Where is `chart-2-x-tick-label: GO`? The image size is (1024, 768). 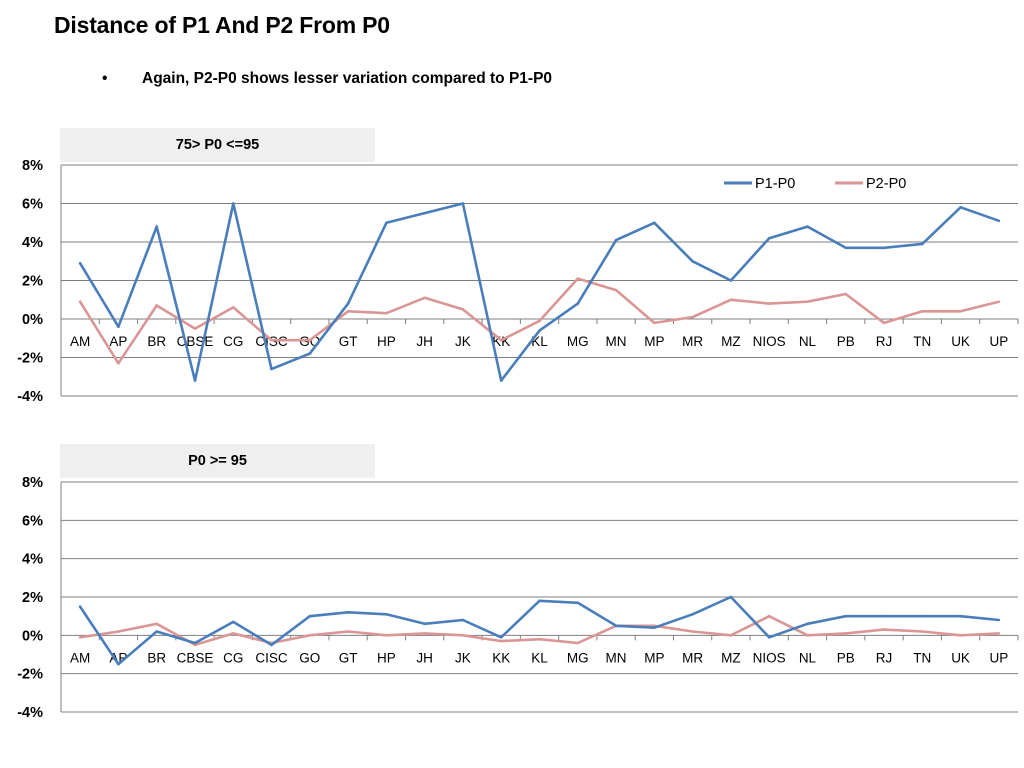 chart-2-x-tick-label: GO is located at coordinates (309, 657).